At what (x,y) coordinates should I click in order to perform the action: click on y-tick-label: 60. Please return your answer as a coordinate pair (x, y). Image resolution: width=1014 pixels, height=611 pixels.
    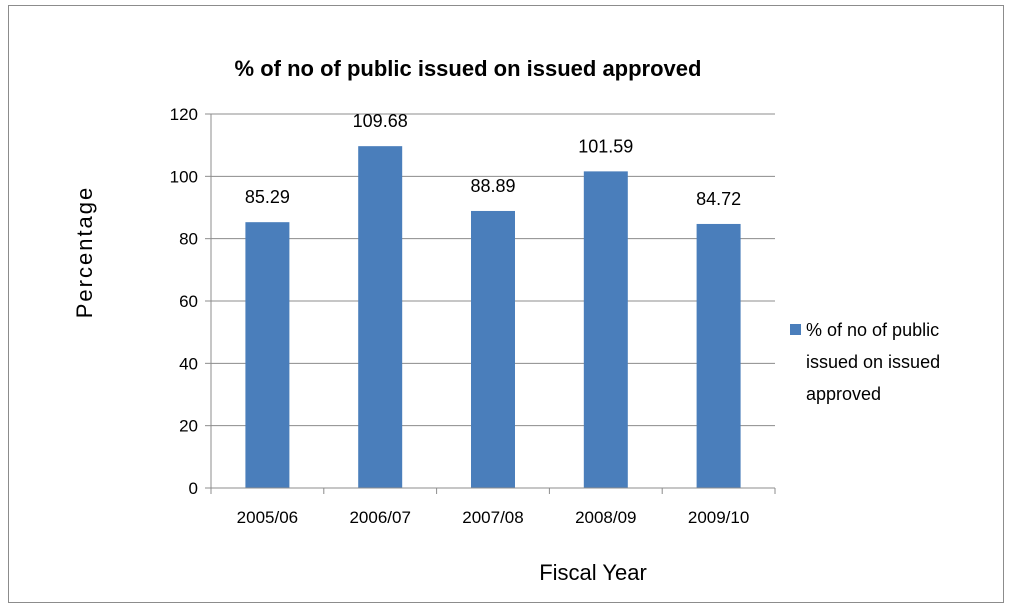
    Looking at the image, I should click on (188, 301).